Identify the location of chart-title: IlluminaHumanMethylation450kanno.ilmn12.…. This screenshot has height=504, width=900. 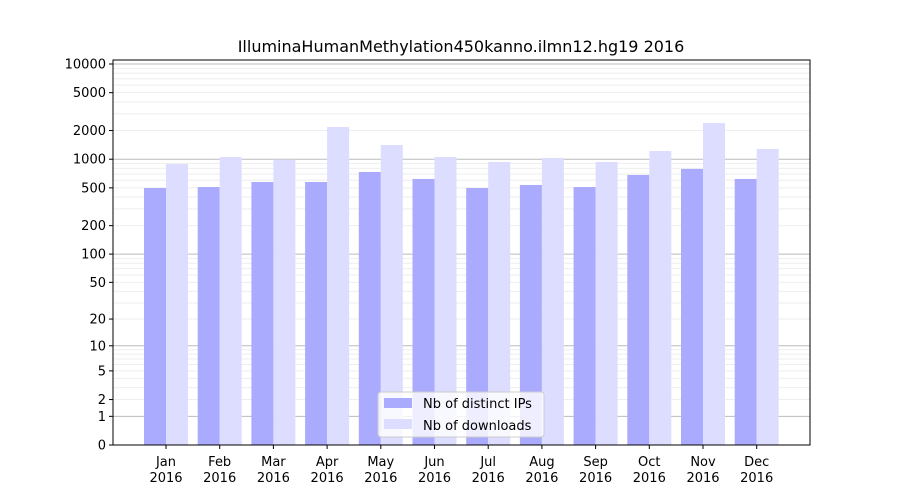
(461, 46).